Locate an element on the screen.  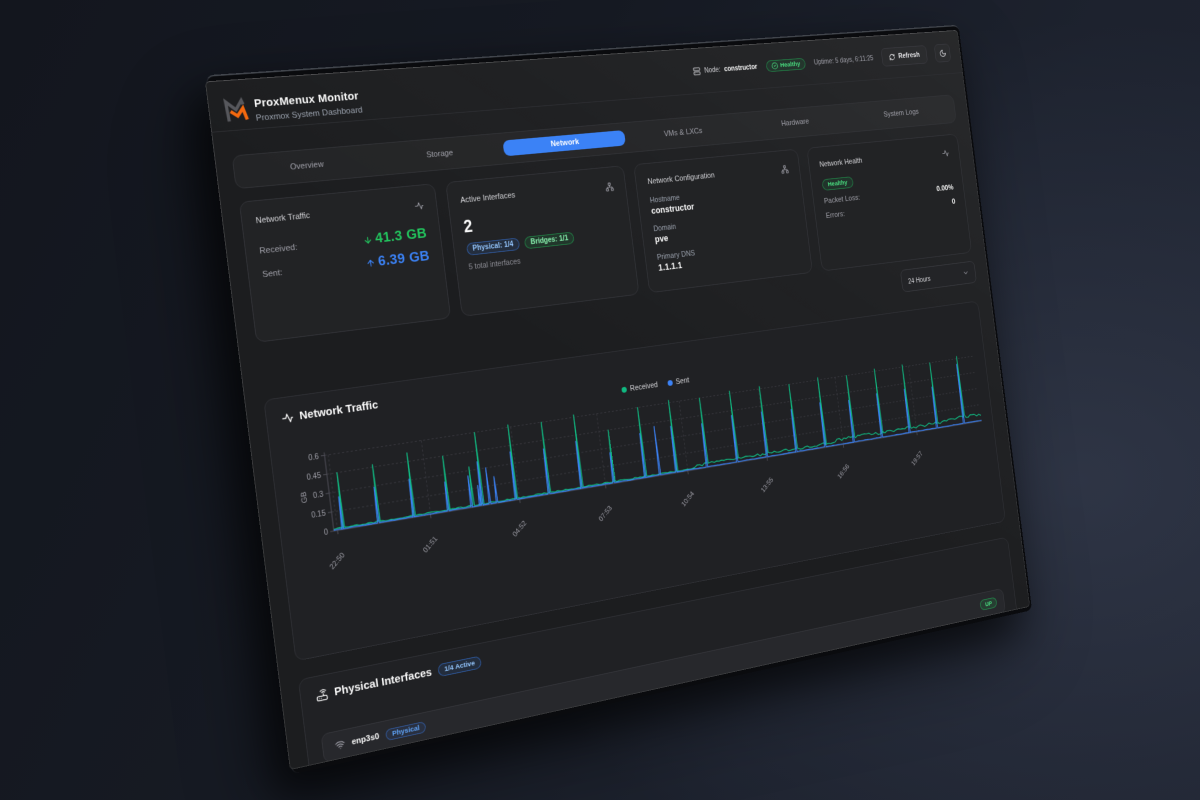
svg-text: 0.6 is located at coordinates (313, 457).